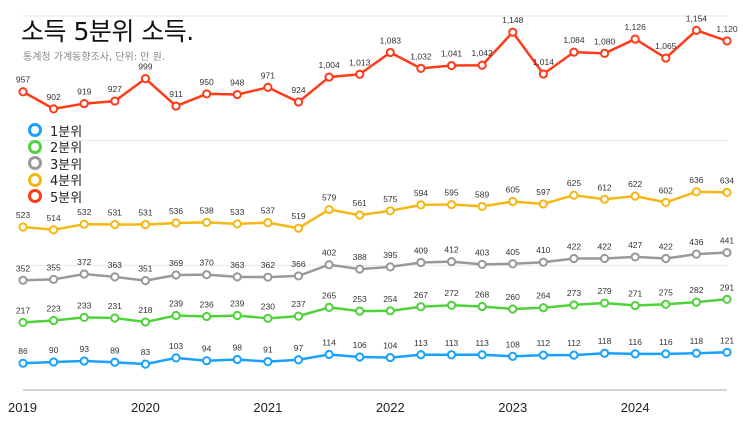 This screenshot has height=424, width=743. Describe the element at coordinates (696, 242) in the screenshot. I see `data-label: 436` at that location.